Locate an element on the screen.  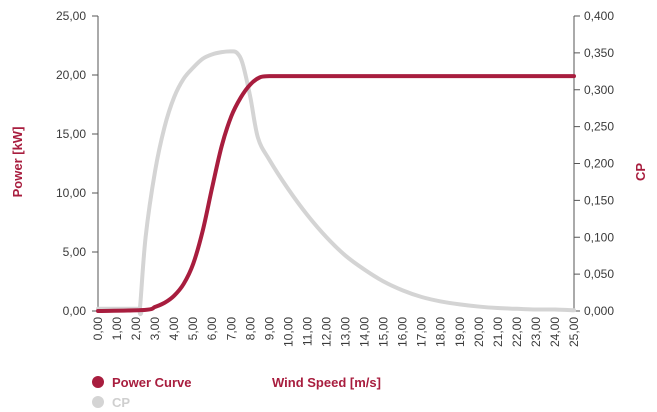
legend-marker-power is located at coordinates (98, 382).